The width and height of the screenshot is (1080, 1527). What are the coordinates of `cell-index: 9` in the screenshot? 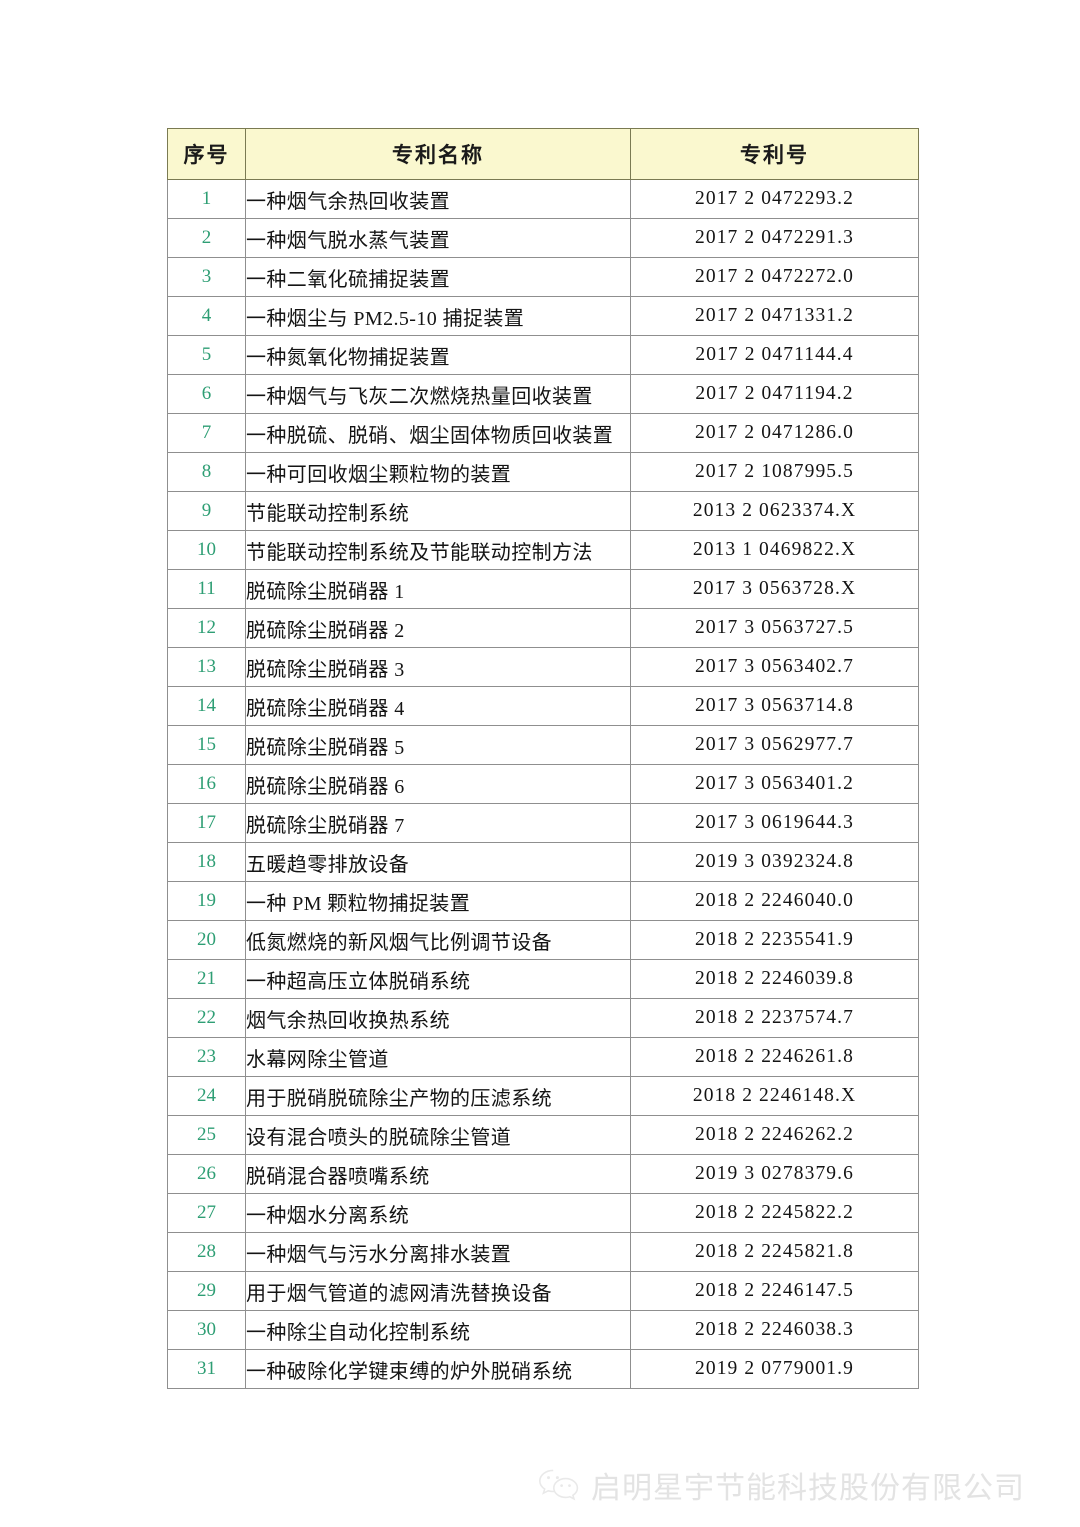 It's located at (206, 511).